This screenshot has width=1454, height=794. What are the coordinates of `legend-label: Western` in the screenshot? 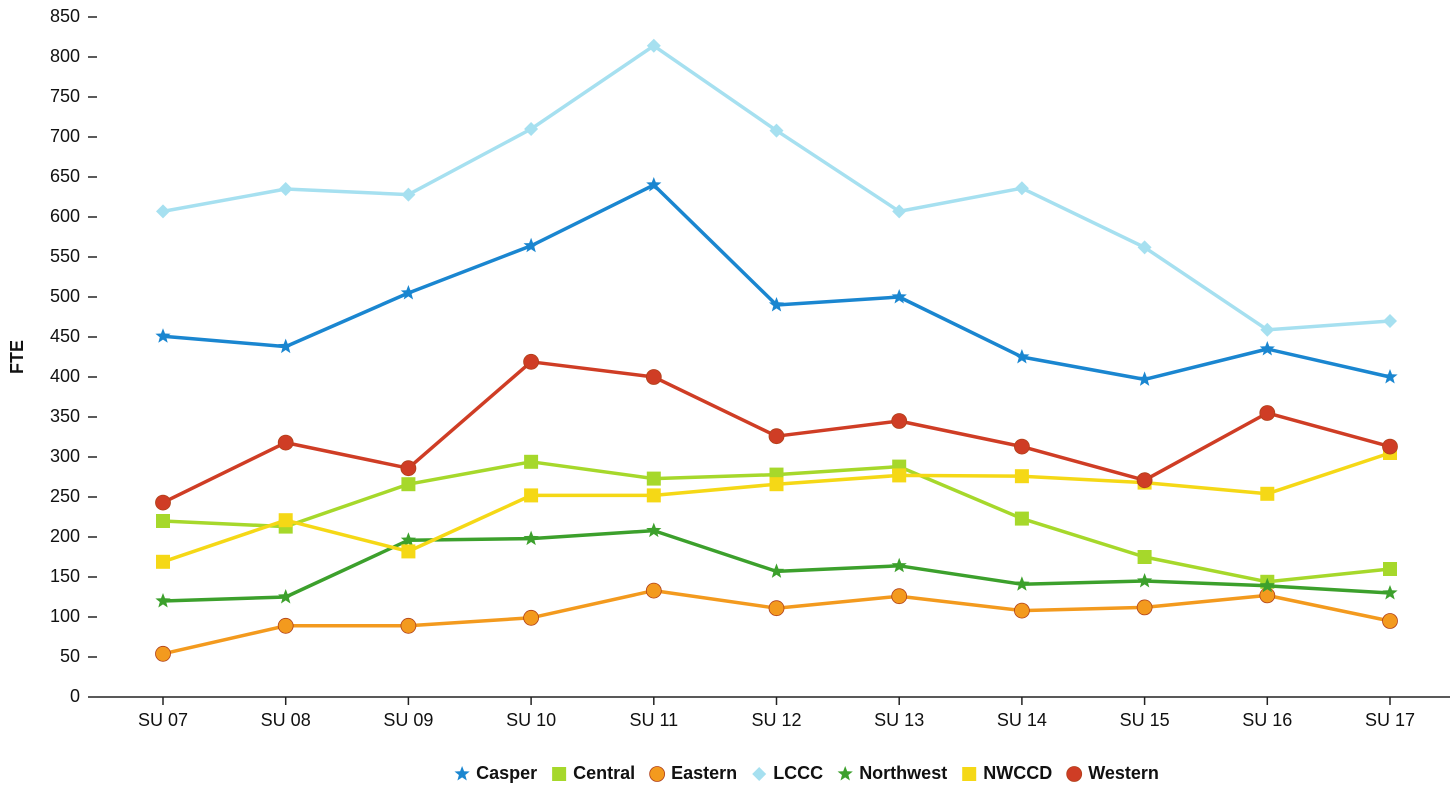 It's located at (1123, 773).